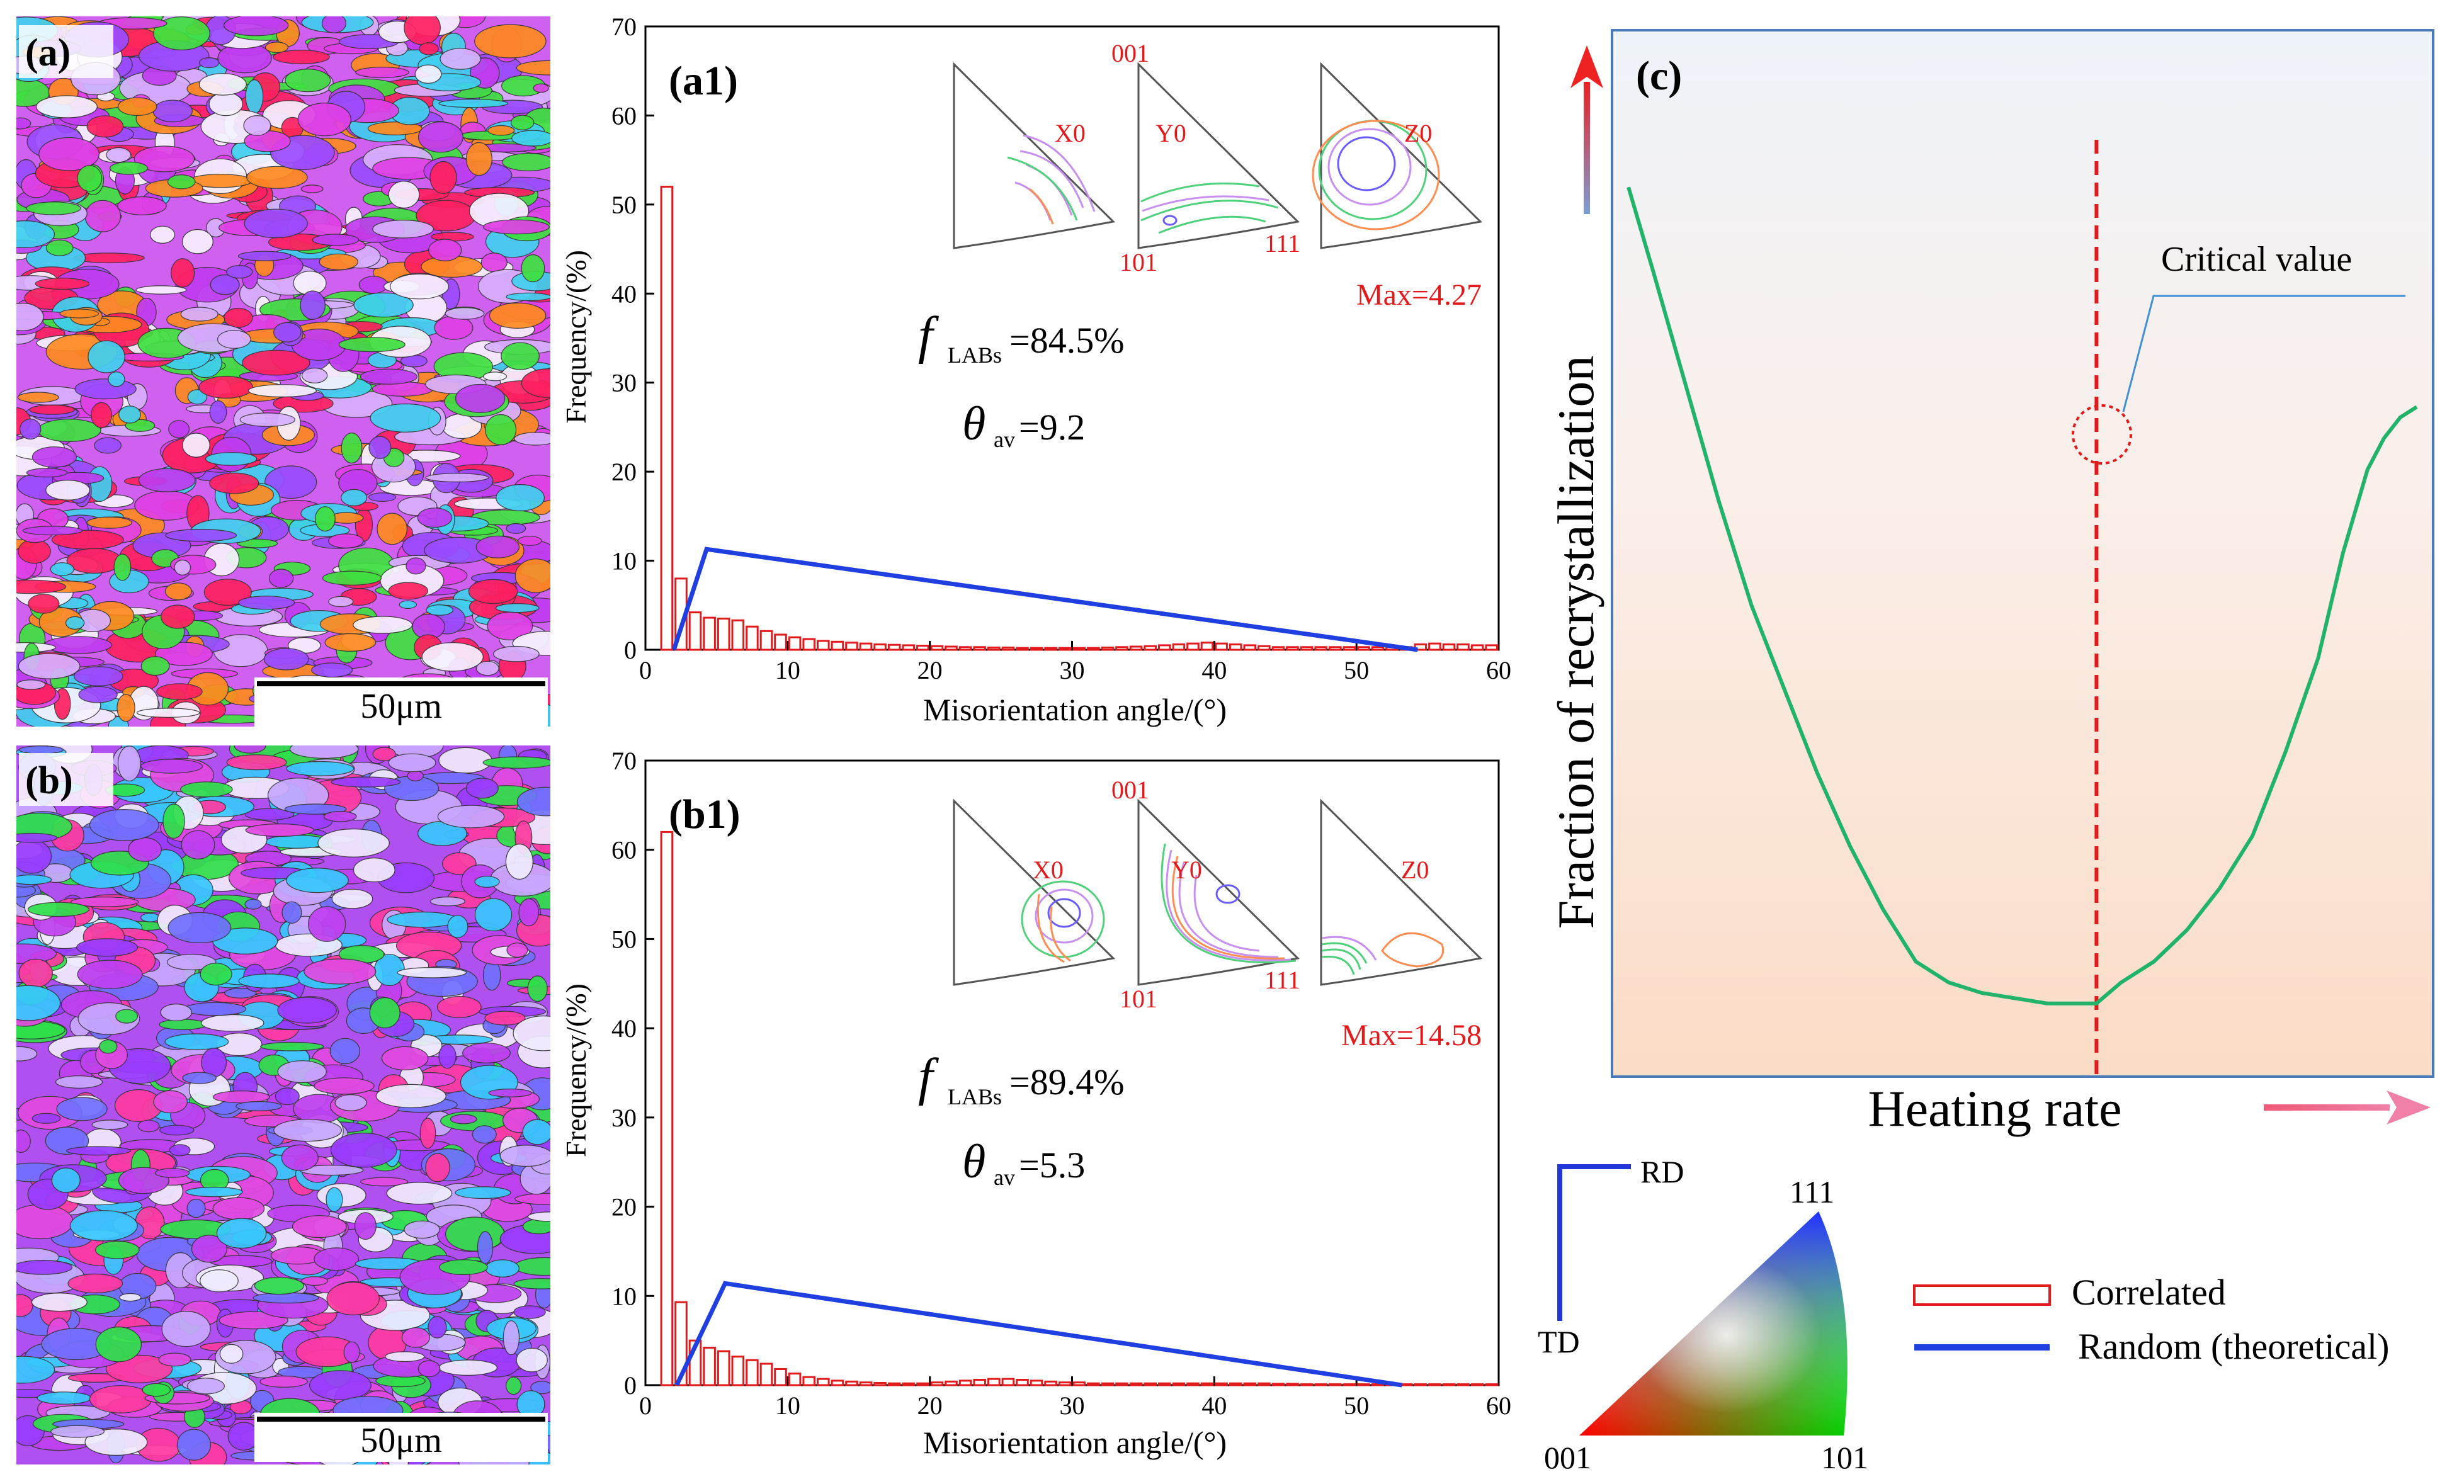 The width and height of the screenshot is (2464, 1484). I want to click on y-tick-label: 10, so click(624, 561).